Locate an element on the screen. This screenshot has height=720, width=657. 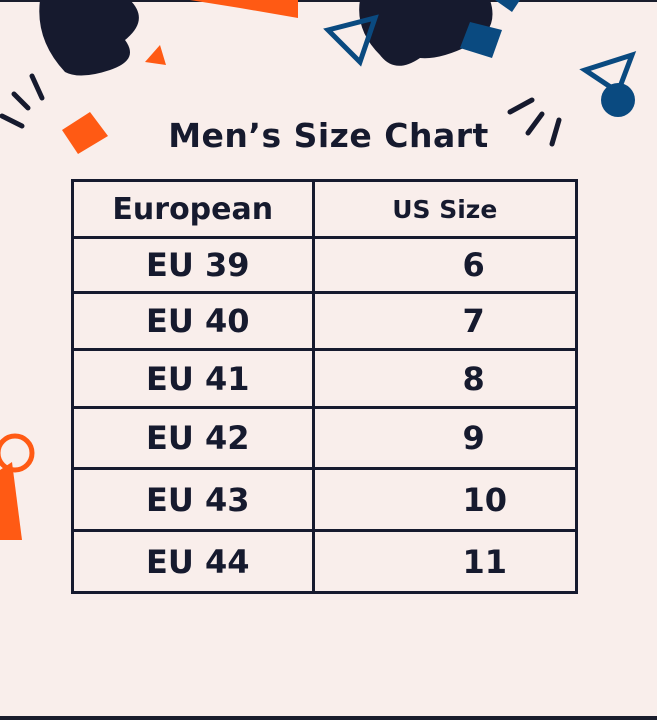
table-row: EU 42 9 is located at coordinates (325, 438).